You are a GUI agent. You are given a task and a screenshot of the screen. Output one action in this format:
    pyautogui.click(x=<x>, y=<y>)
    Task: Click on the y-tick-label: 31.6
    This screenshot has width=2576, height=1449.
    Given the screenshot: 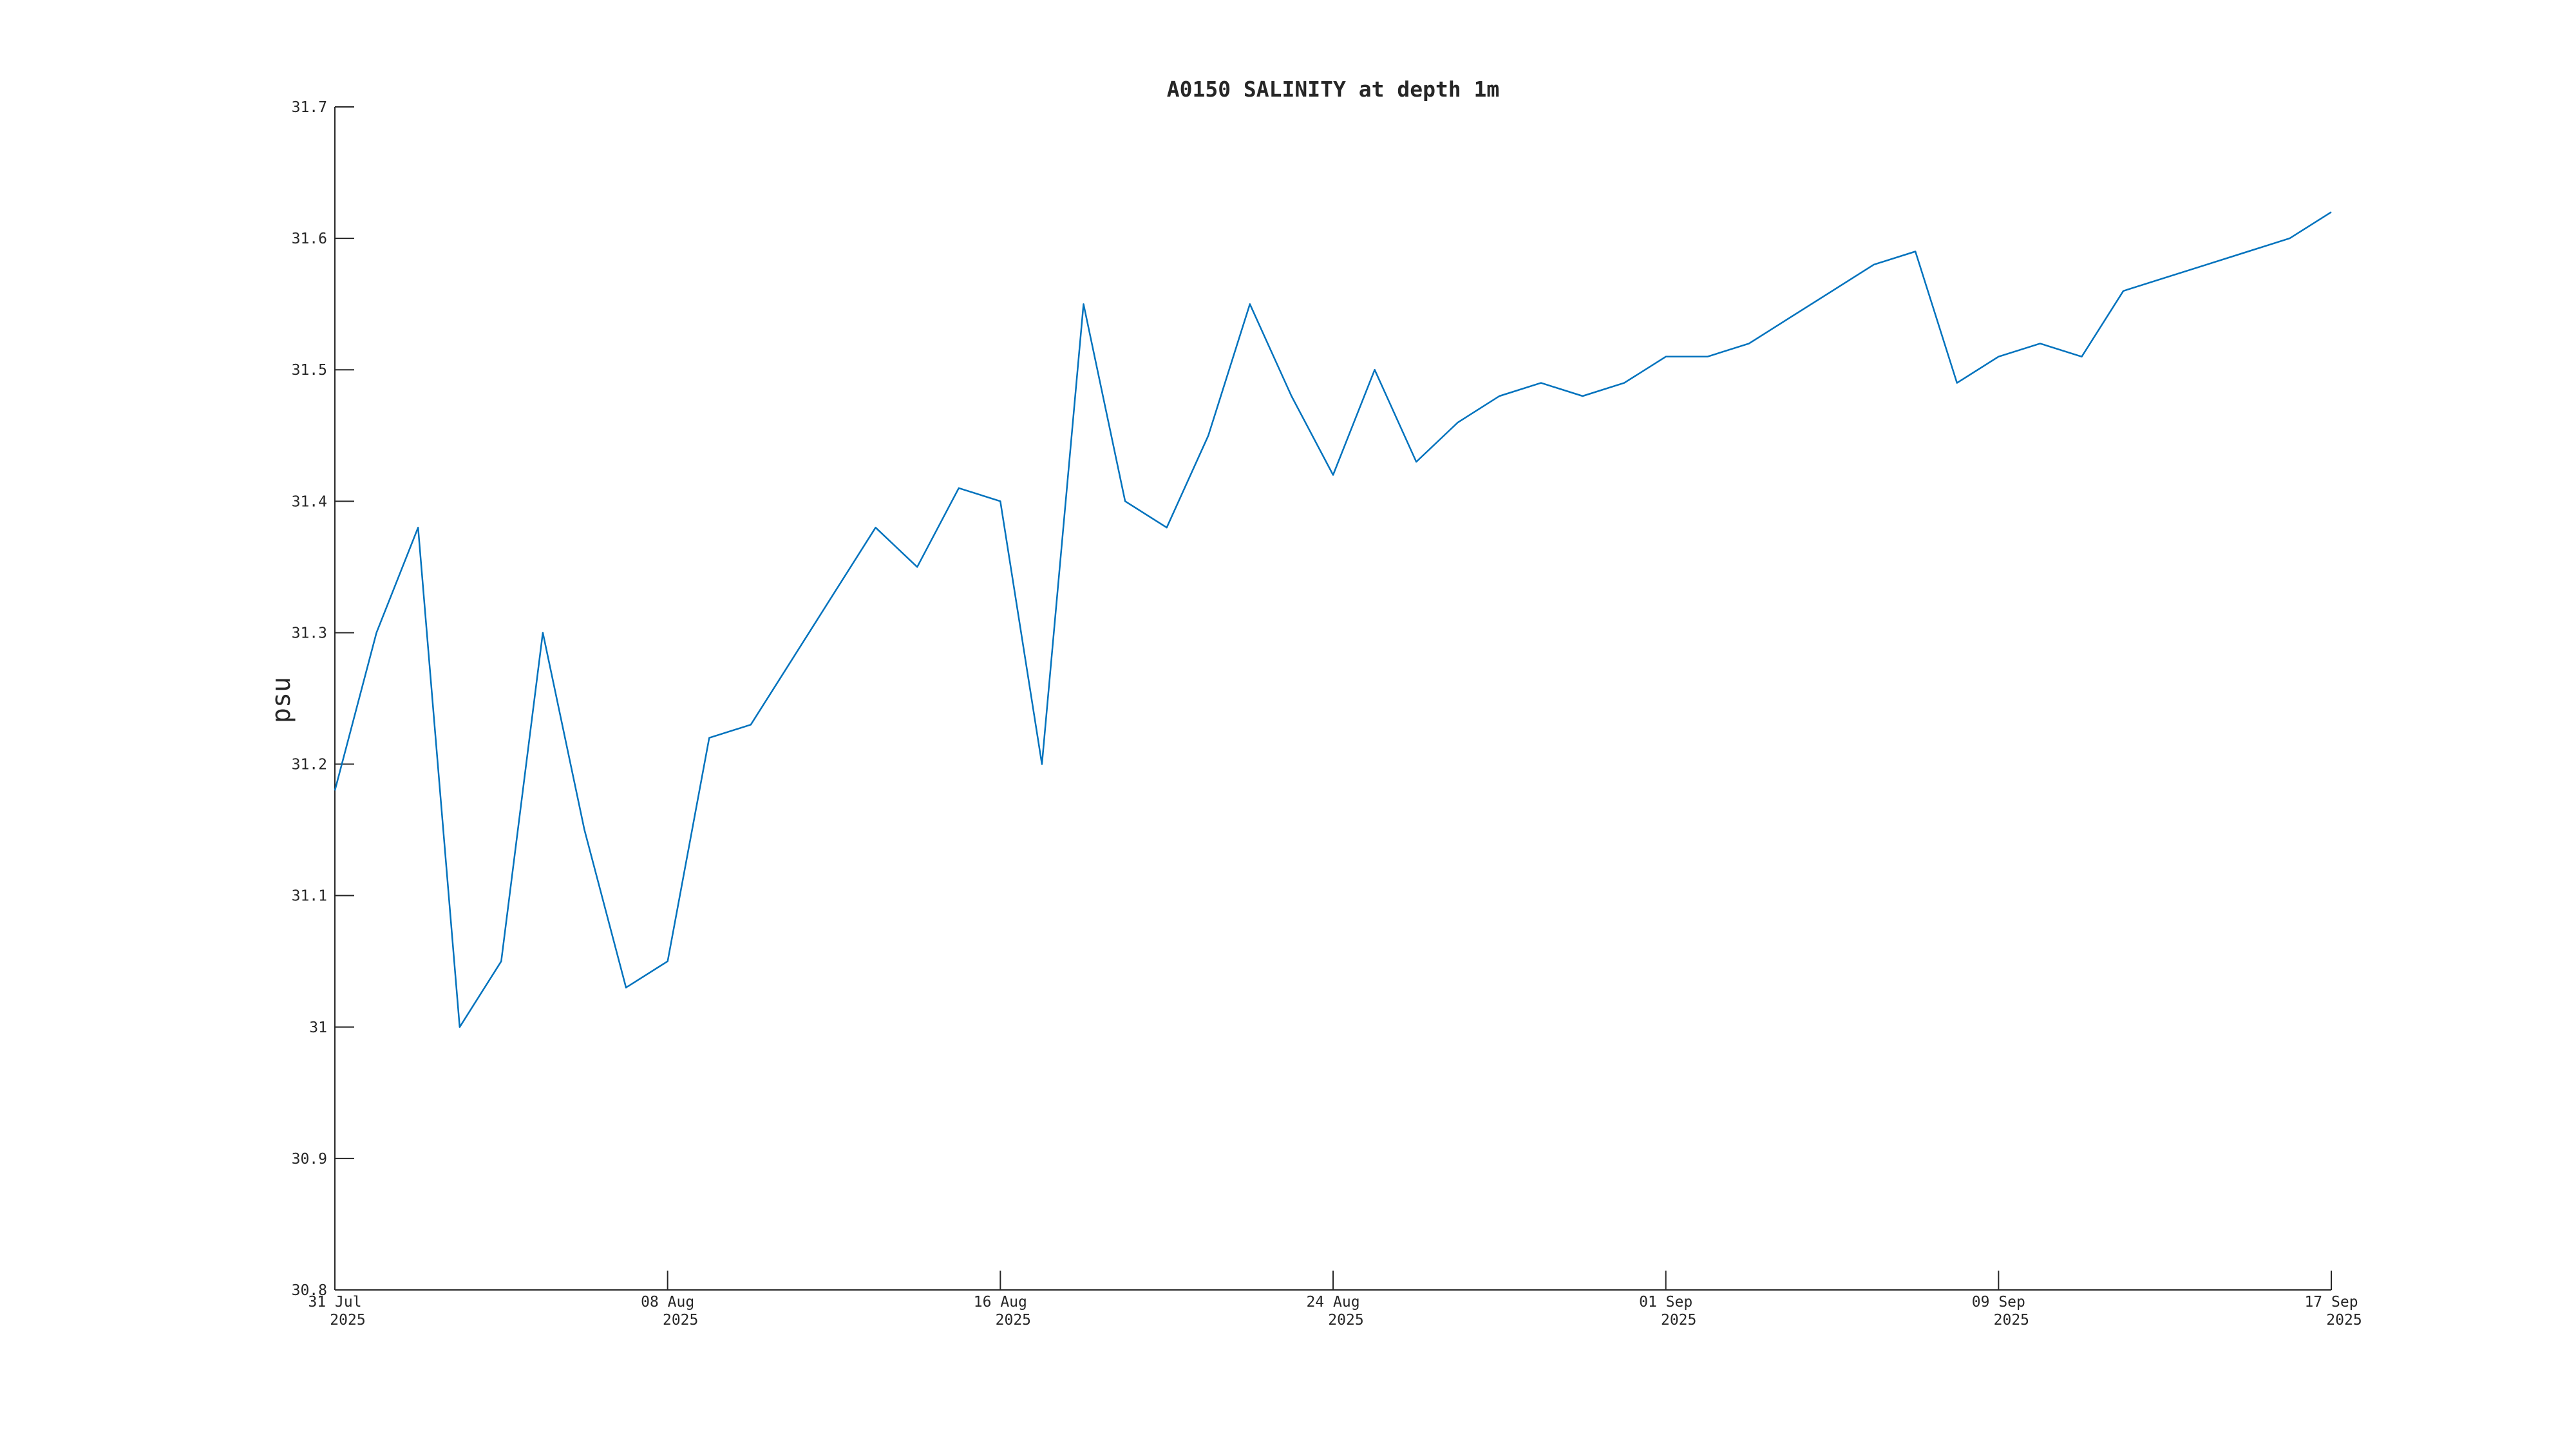 What is the action you would take?
    pyautogui.click(x=309, y=239)
    